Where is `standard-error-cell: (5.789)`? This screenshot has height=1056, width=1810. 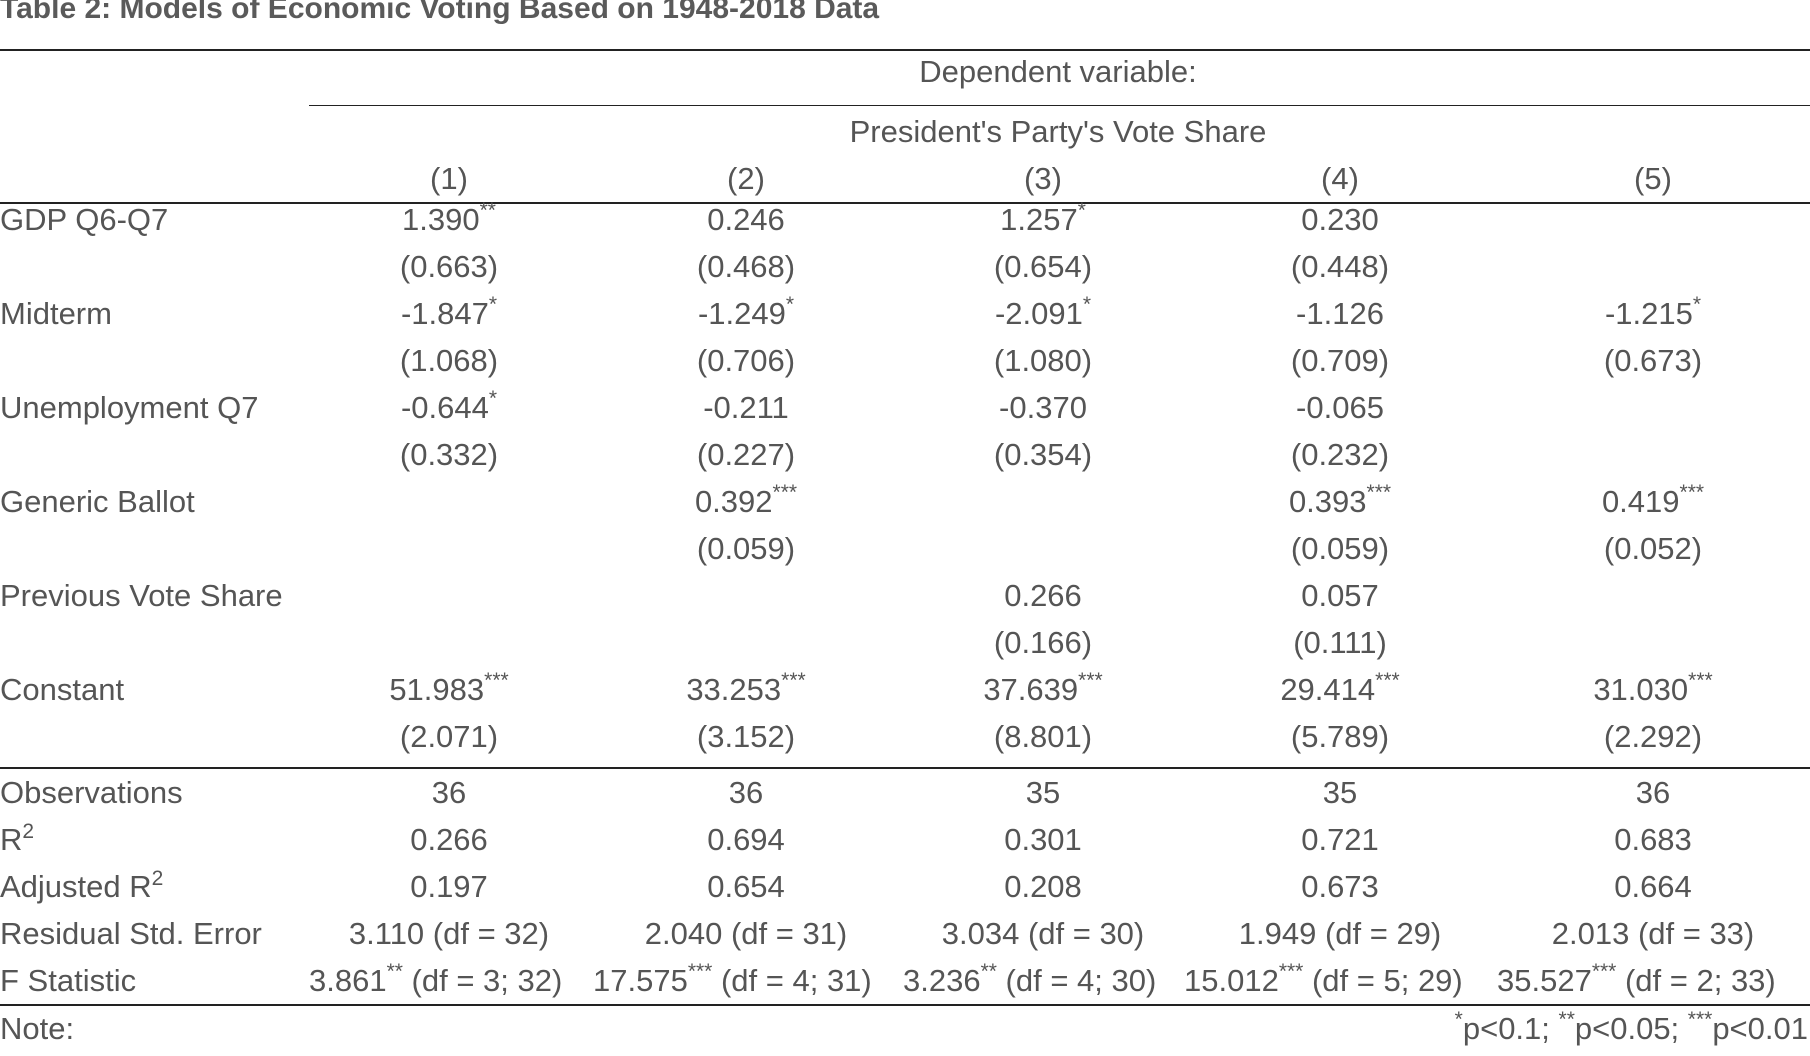 standard-error-cell: (5.789) is located at coordinates (1340, 736).